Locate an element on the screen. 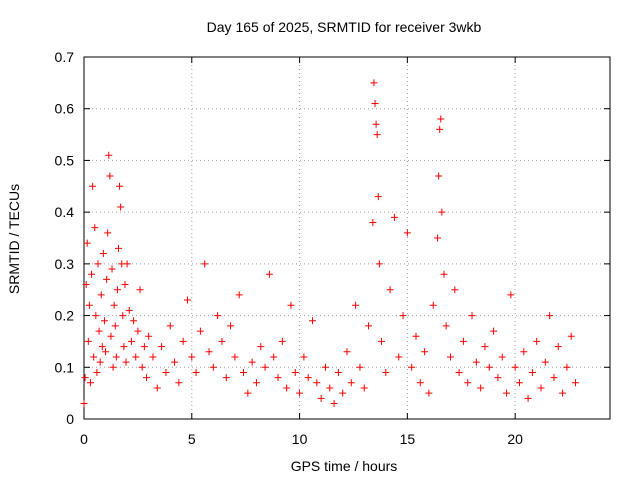  y-tick-label: 0.7 is located at coordinates (65, 57).